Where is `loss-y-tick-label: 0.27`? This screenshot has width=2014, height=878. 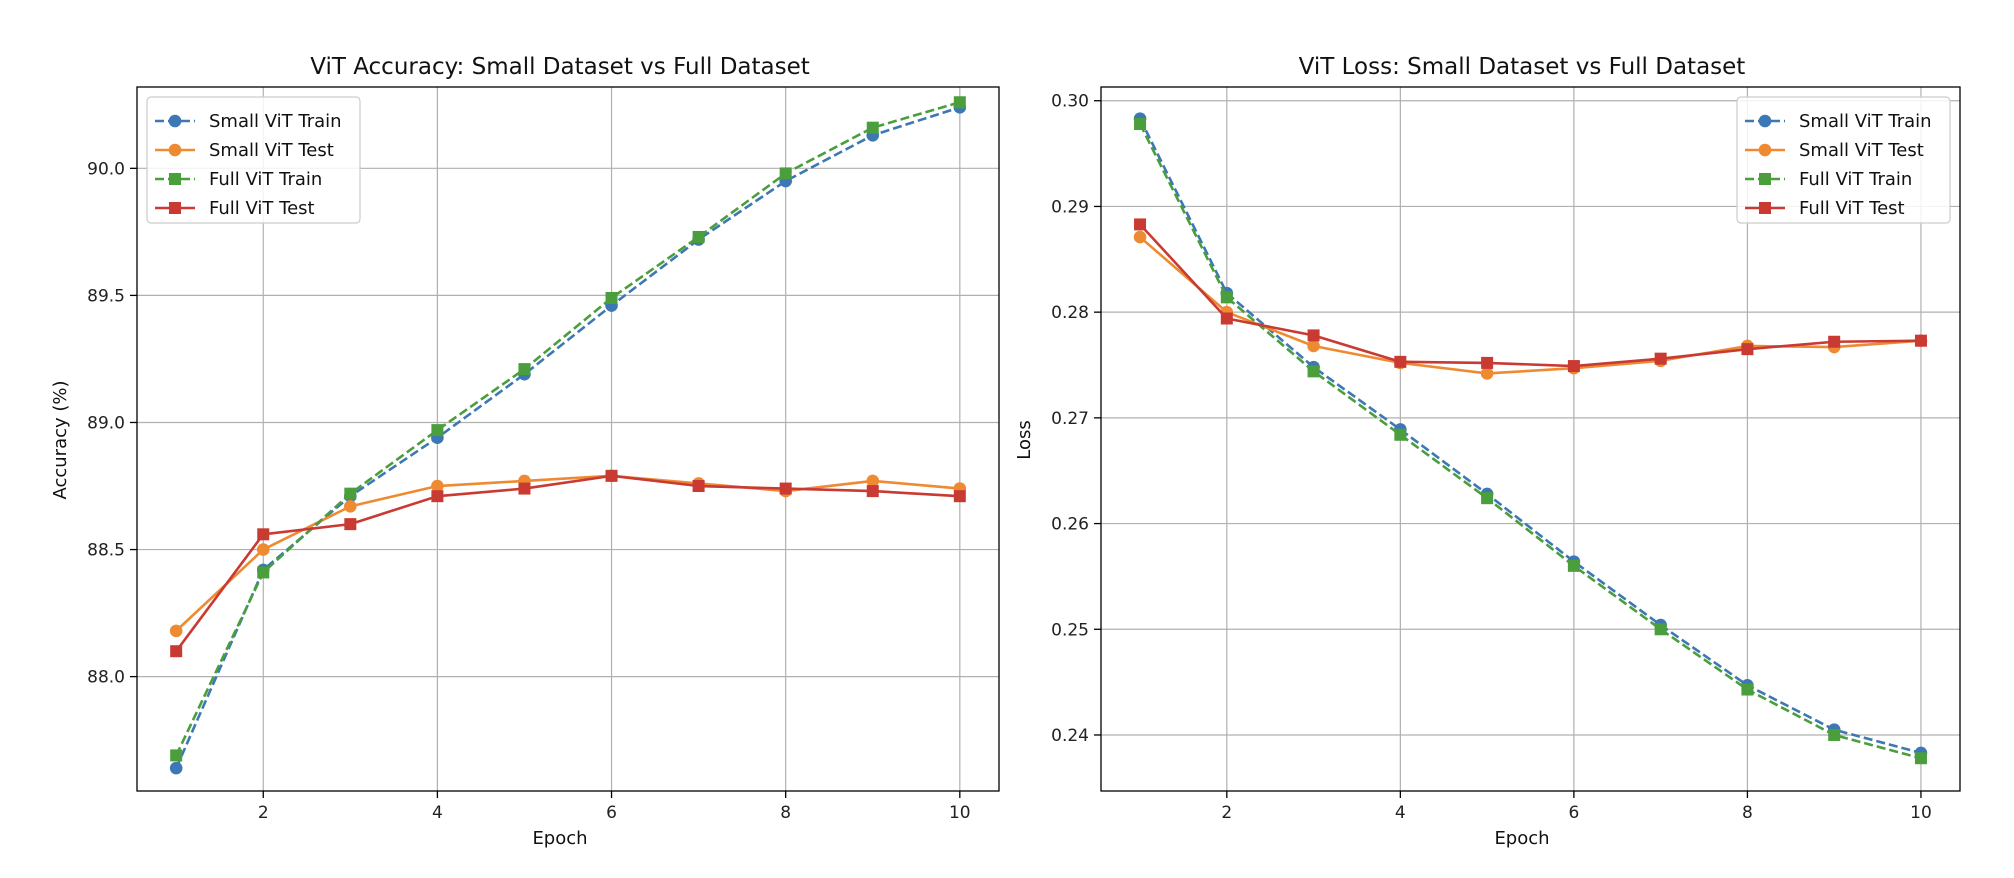
loss-y-tick-label: 0.27 is located at coordinates (1070, 419).